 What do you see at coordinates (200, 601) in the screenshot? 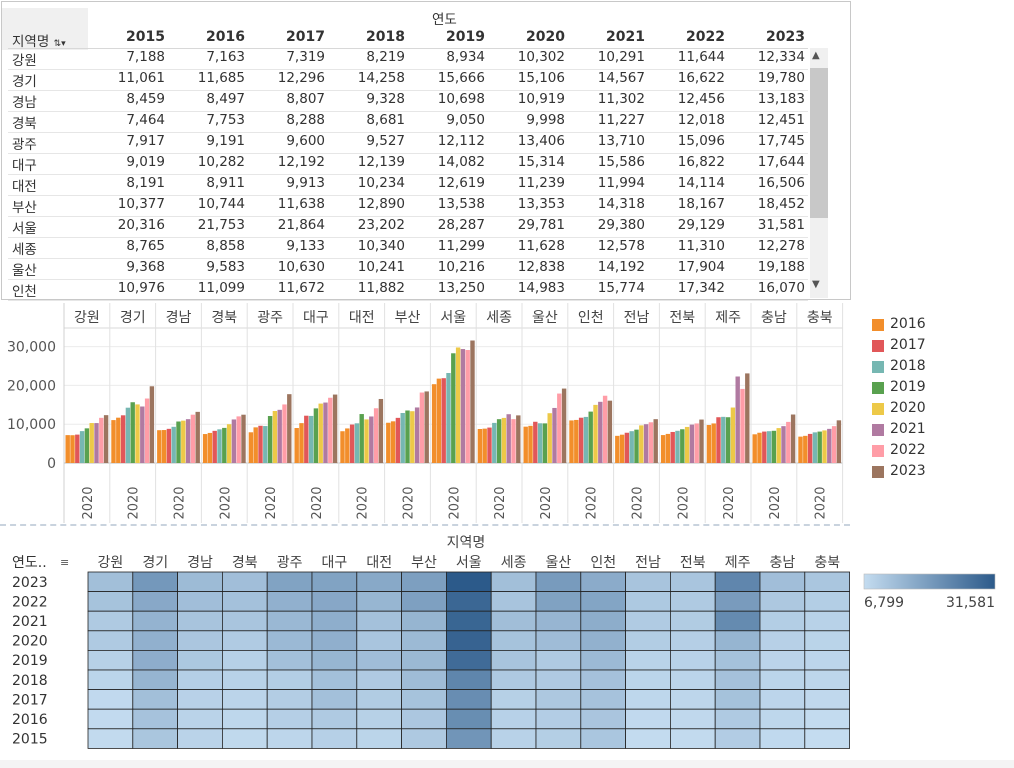
I see `heatmap-cell-경남-2022` at bounding box center [200, 601].